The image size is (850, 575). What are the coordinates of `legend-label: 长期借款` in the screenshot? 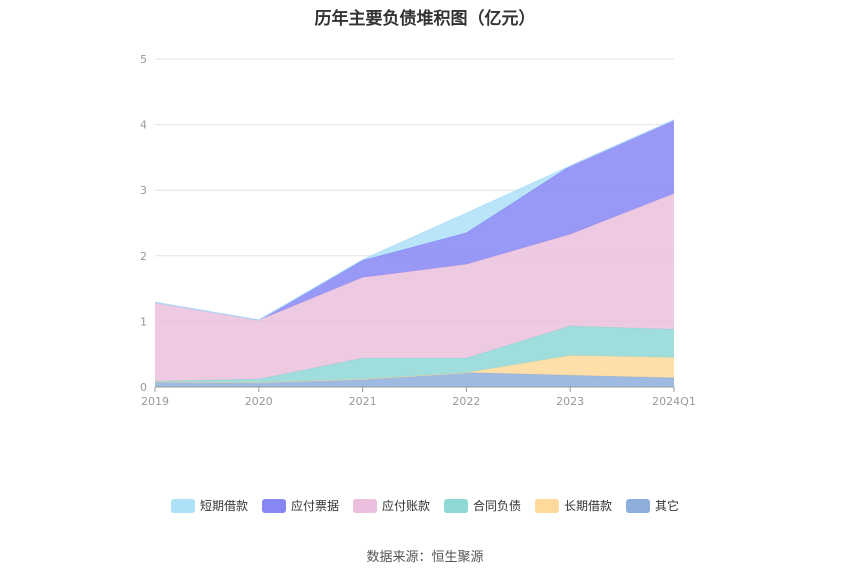 It's located at (588, 506).